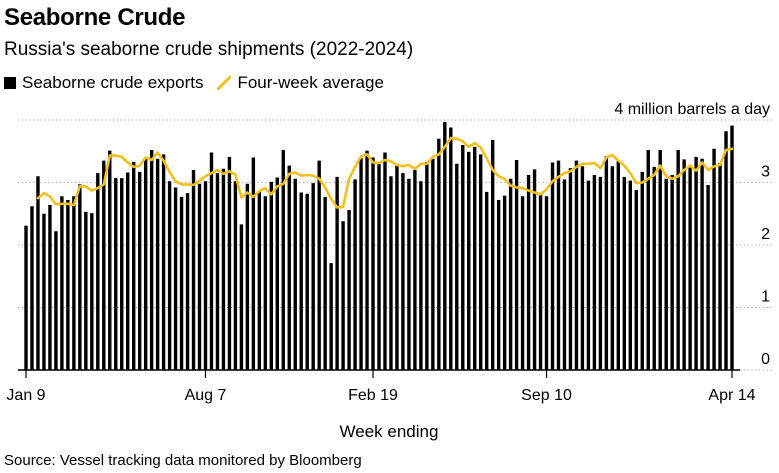 This screenshot has height=473, width=779. I want to click on x-tick-label: Apr 14, so click(731, 395).